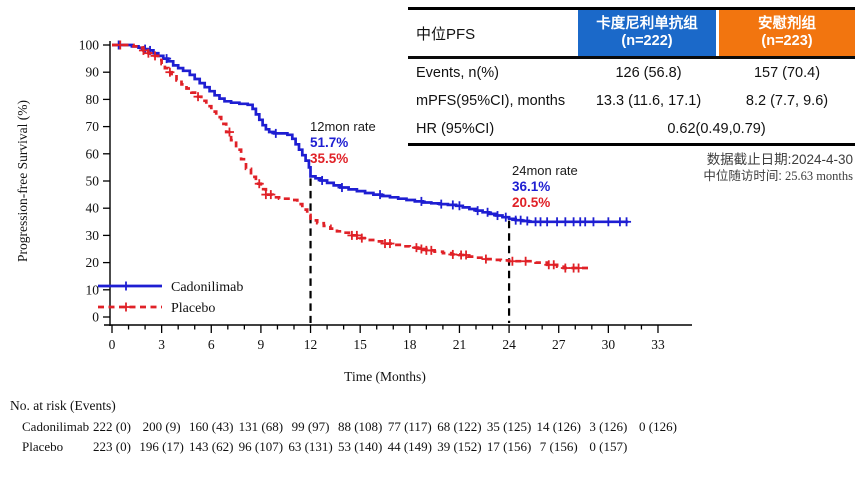 This screenshot has height=480, width=859. I want to click on legend-label-cadonilimab: Cadonilimab, so click(207, 287).